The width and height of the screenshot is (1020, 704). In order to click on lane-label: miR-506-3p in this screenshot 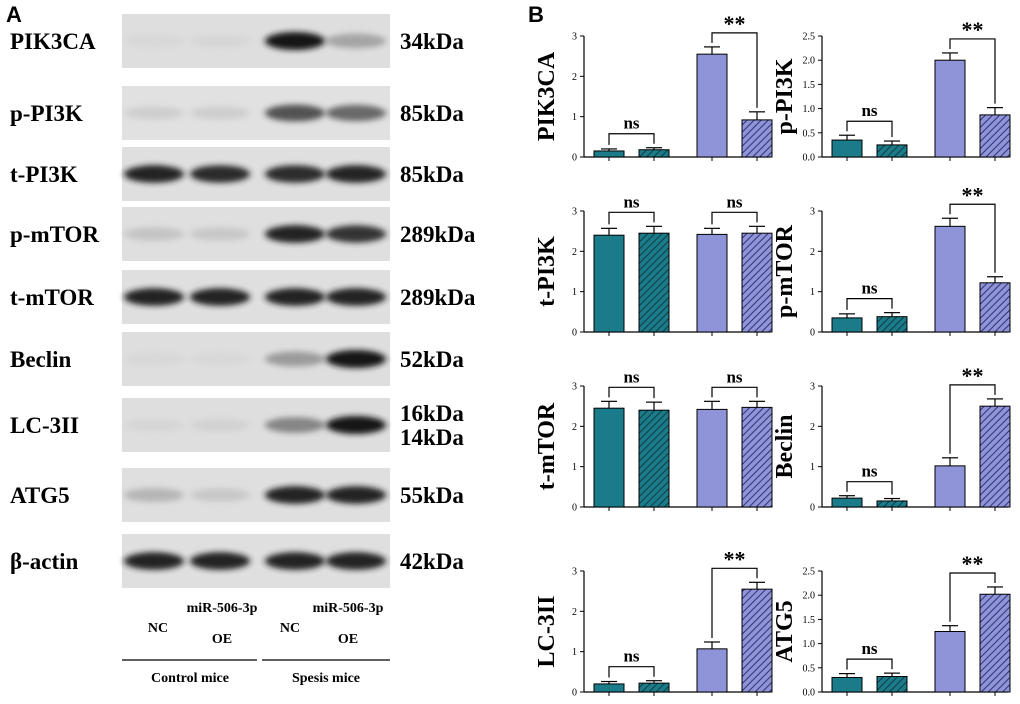, I will do `click(348, 608)`.